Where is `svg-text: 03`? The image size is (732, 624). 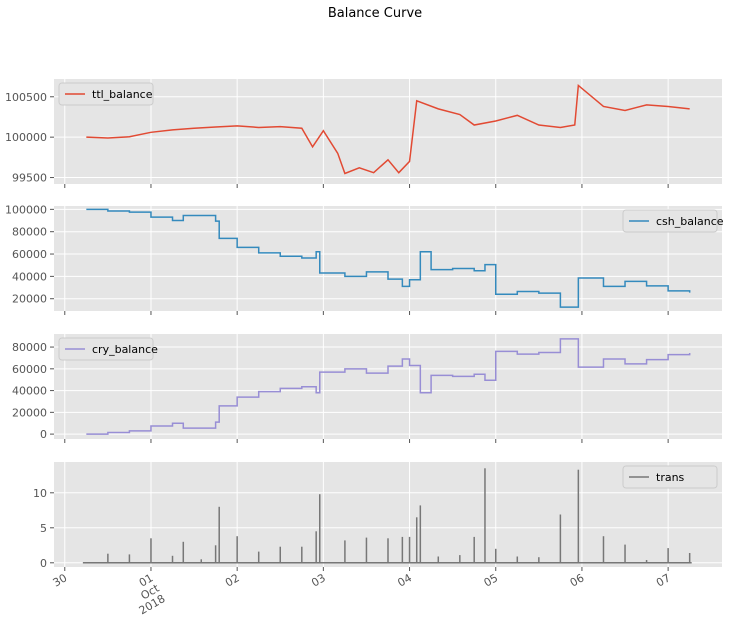 svg-text: 03 is located at coordinates (318, 580).